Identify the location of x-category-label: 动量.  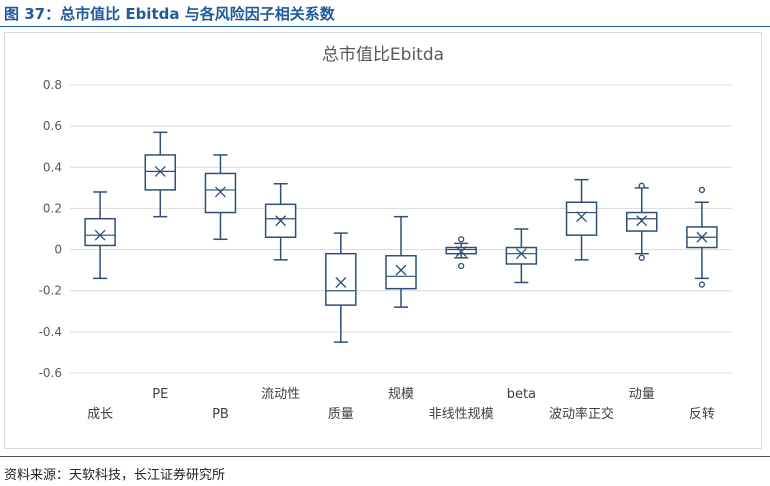
(642, 394).